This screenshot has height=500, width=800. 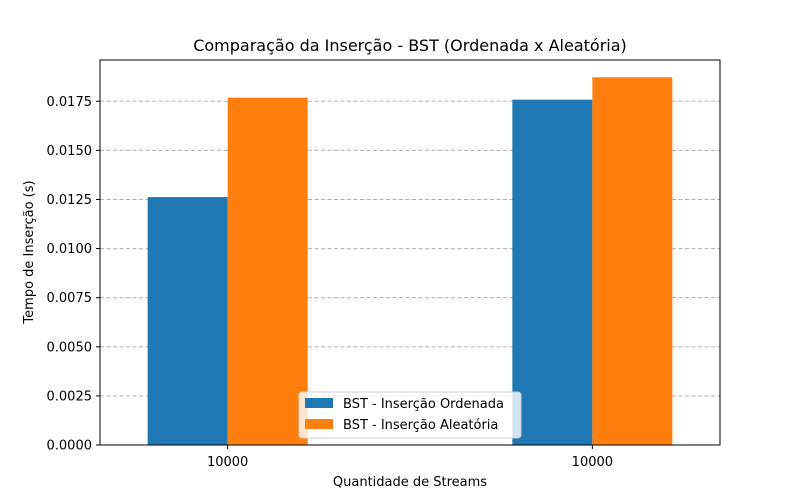 I want to click on x-axis-title: Quantidade de Streams, so click(x=410, y=482).